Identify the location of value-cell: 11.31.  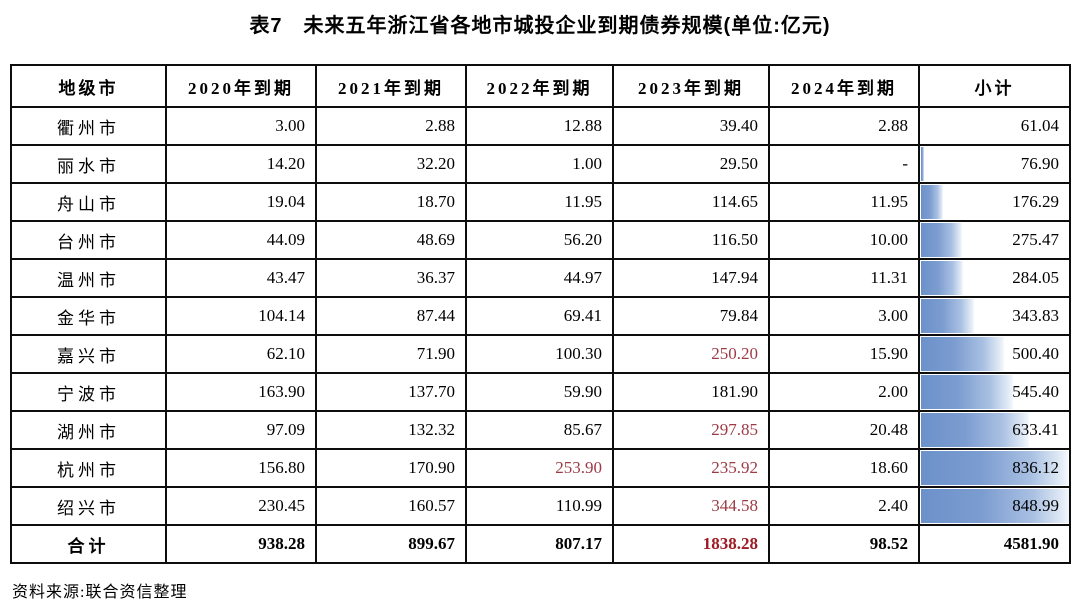
(844, 278).